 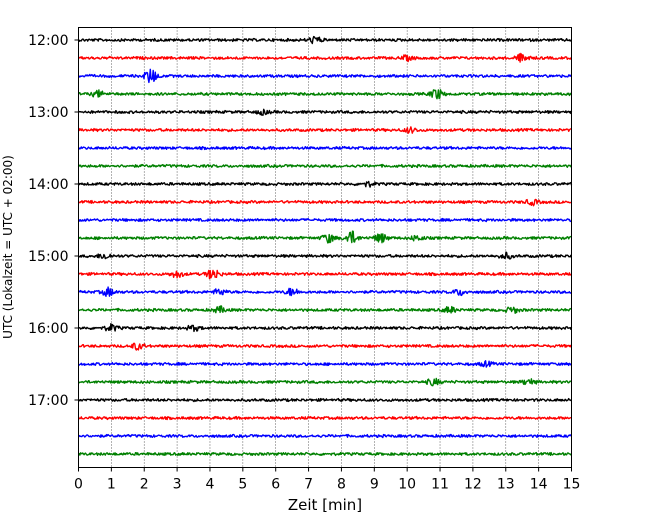 What do you see at coordinates (325, 255) in the screenshot?
I see `trace-15:00` at bounding box center [325, 255].